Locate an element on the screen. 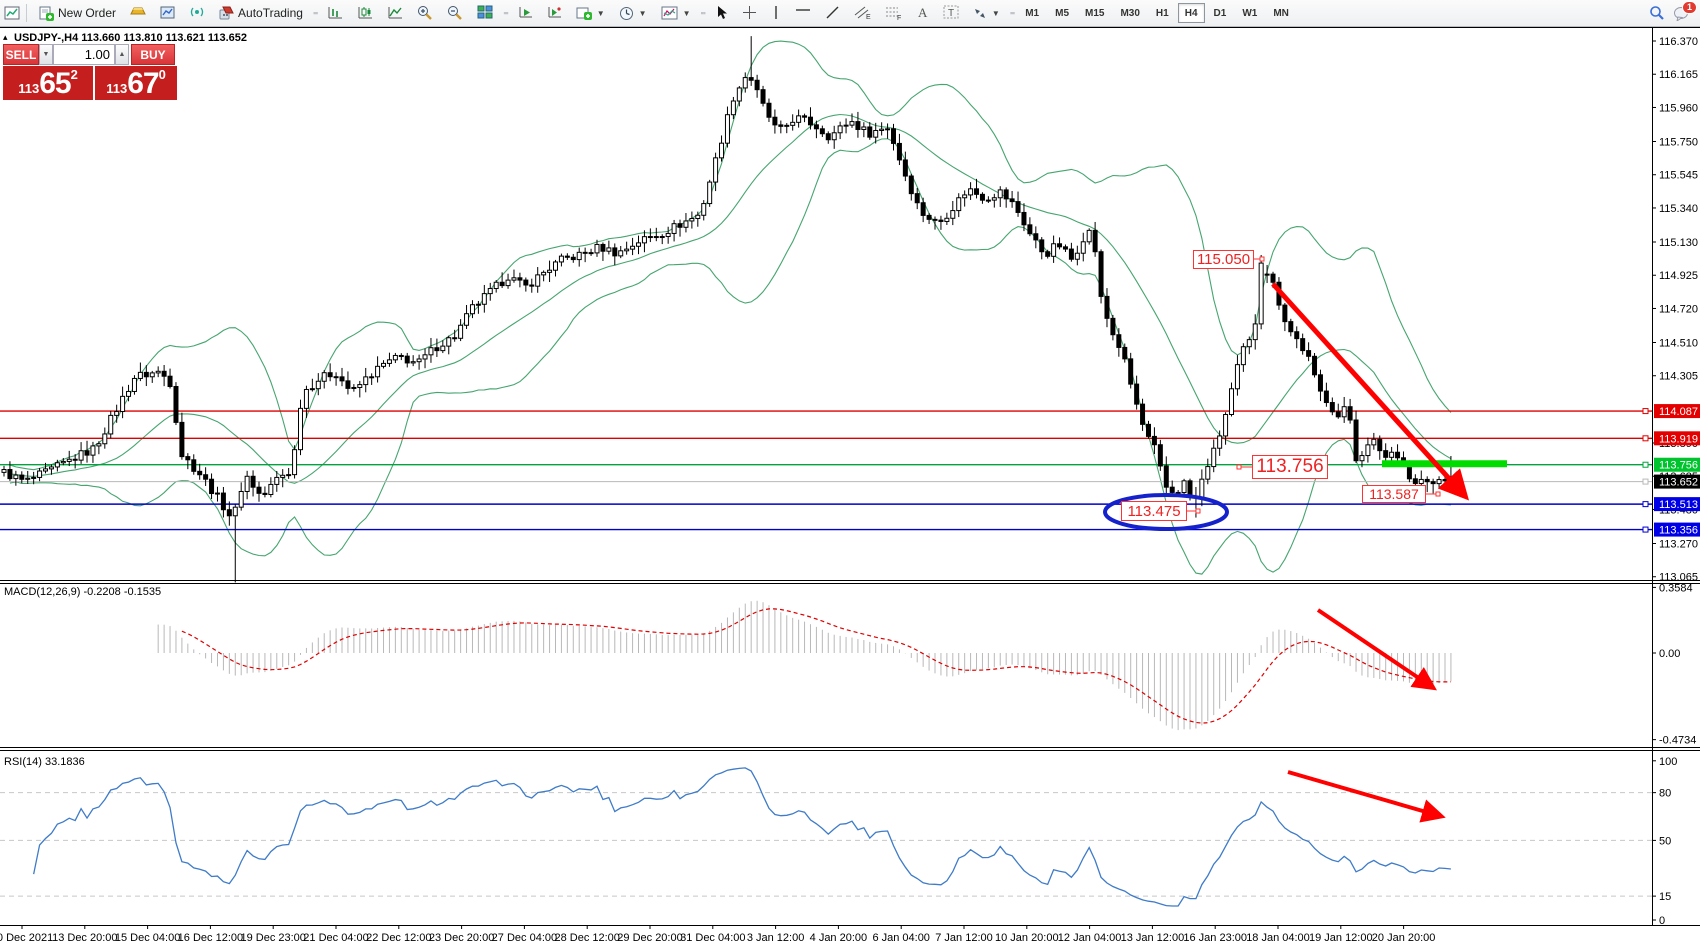 The width and height of the screenshot is (1700, 946). svg-text: 0.00 is located at coordinates (1669, 654).